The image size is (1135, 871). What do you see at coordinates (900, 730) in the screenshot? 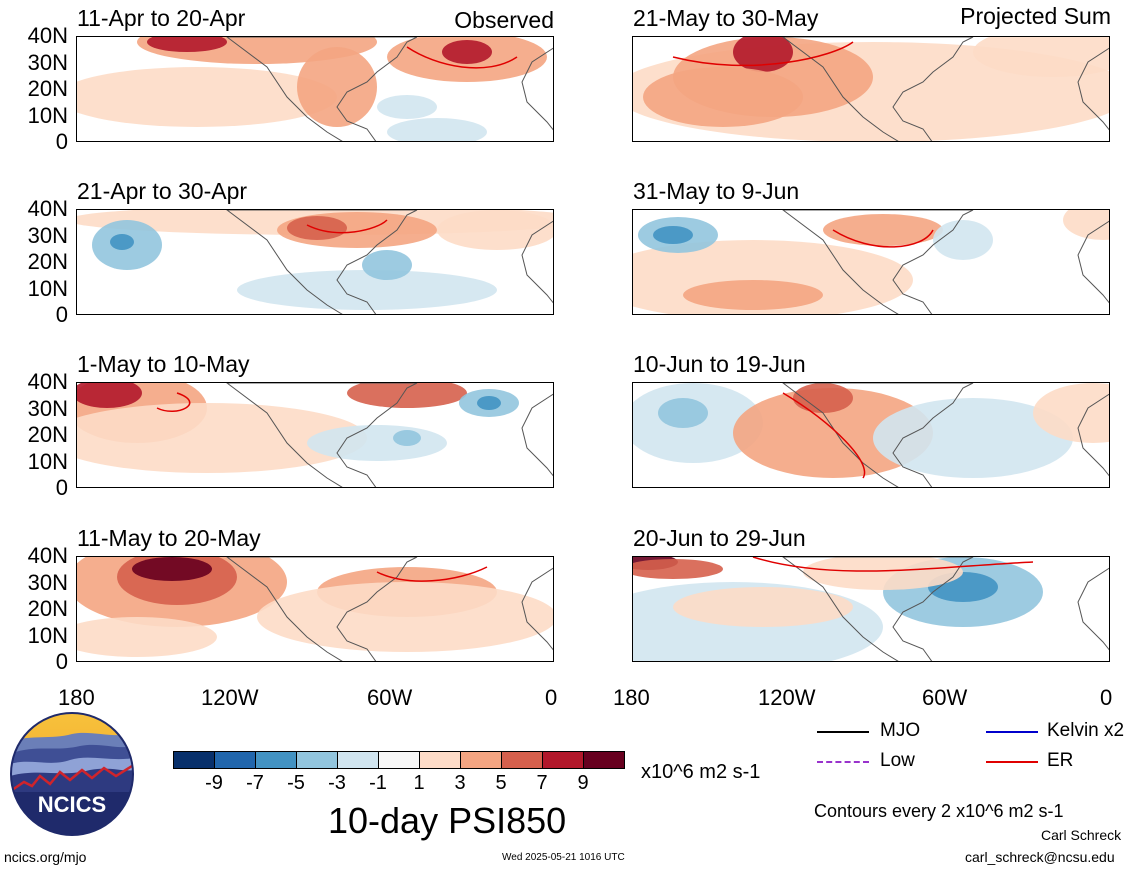
I see `legend-label-mjo: MJO` at bounding box center [900, 730].